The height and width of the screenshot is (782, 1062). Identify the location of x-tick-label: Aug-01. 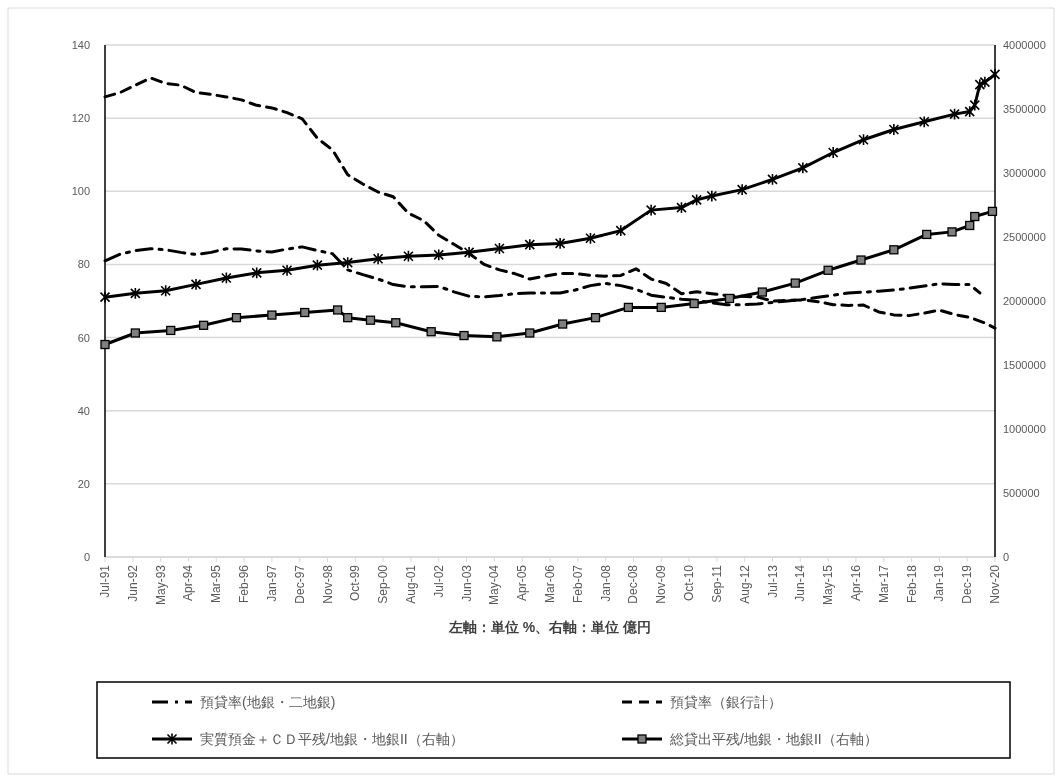
(410, 584).